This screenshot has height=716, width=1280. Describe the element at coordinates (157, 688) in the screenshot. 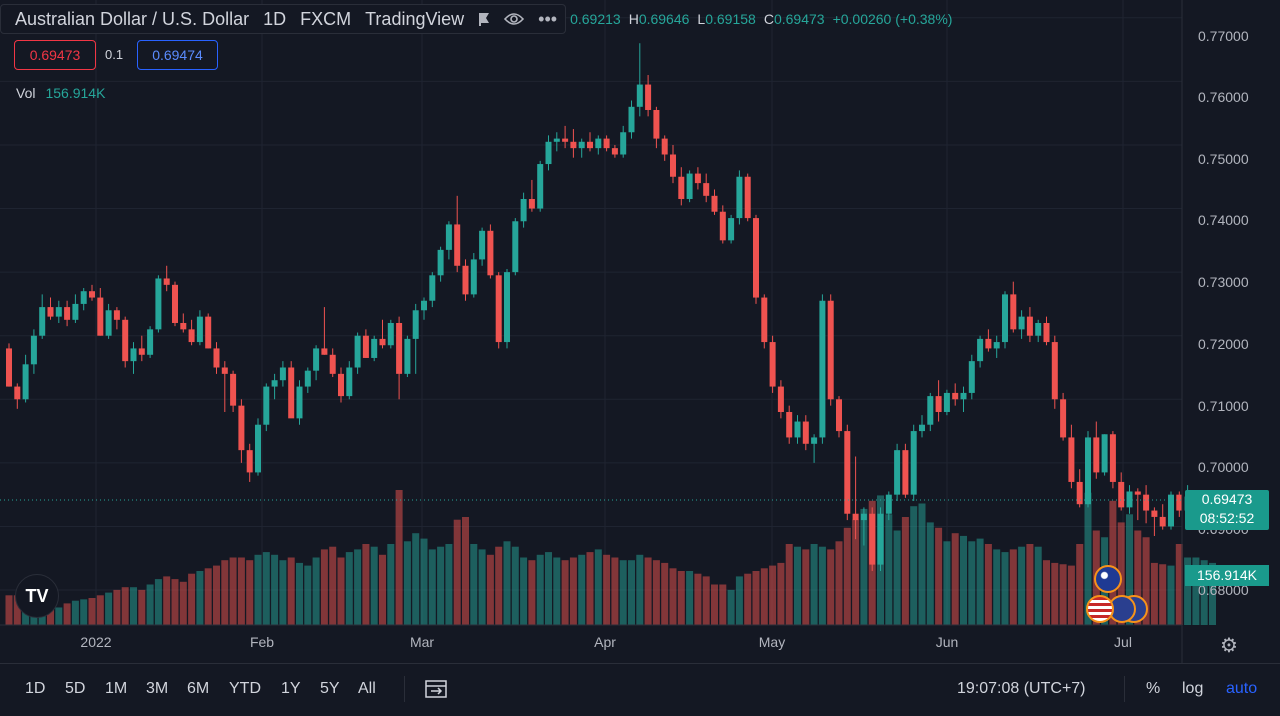

I see `timeframe-3m: 3M` at that location.